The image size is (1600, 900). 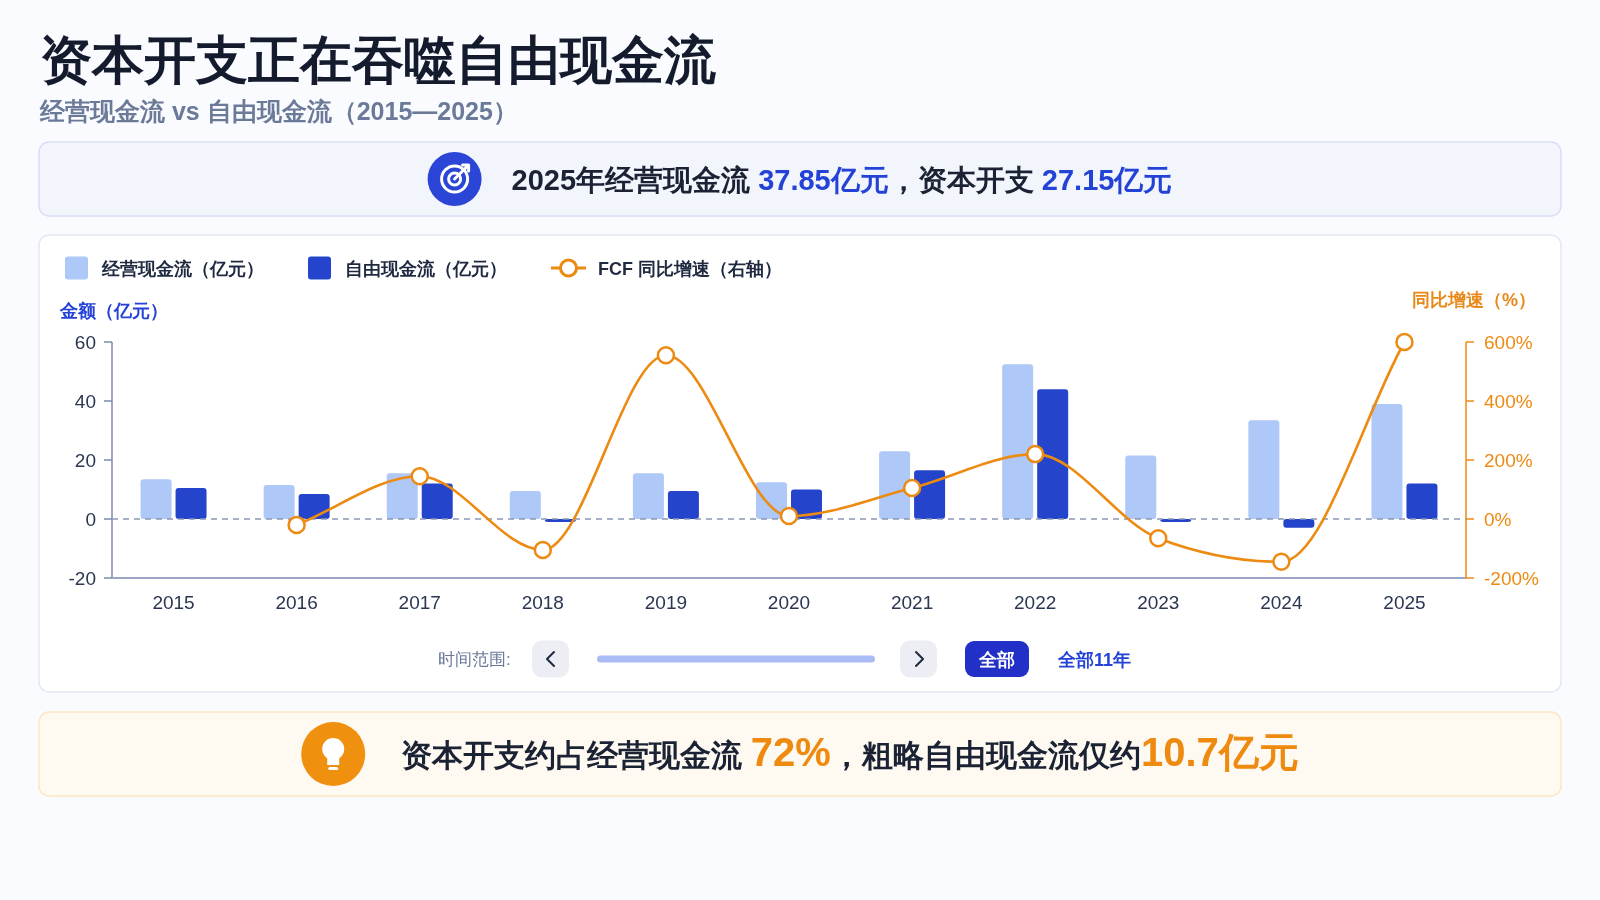 I want to click on text: 全部11年, so click(x=1094, y=659).